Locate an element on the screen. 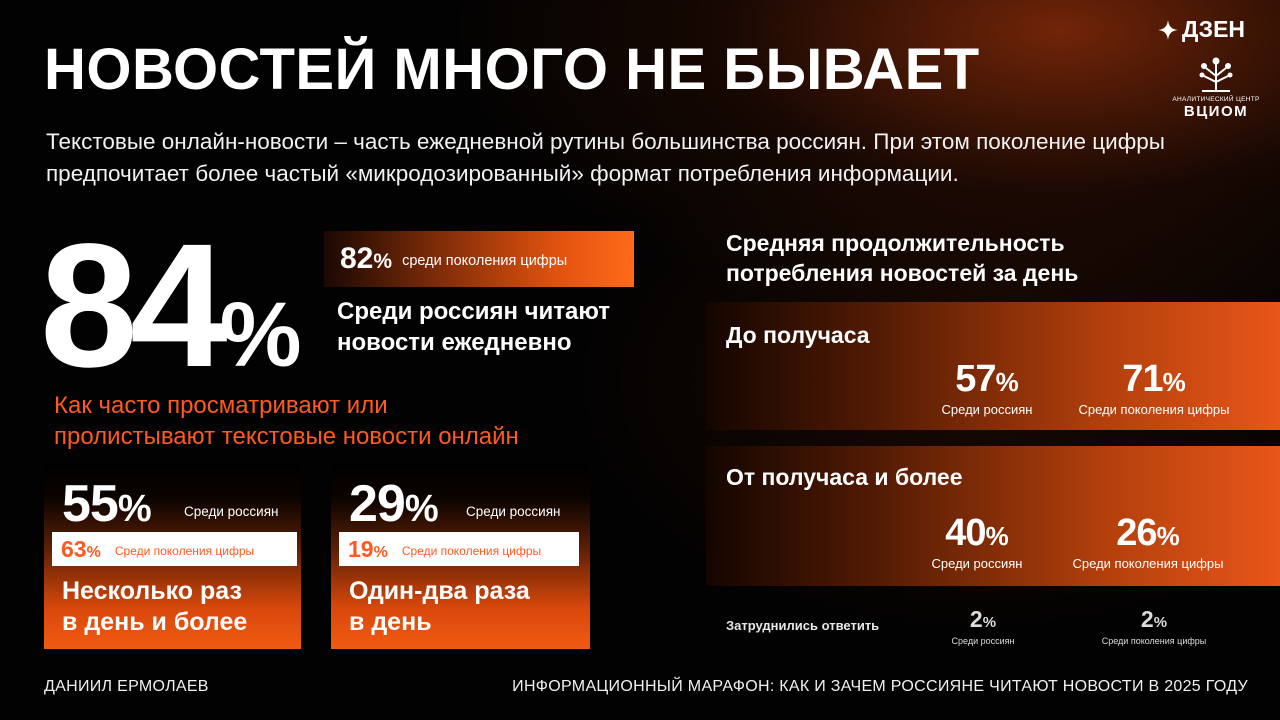 The image size is (1280, 720). hard-gen-stat: 2% Среди поколения цифры is located at coordinates (1154, 626).